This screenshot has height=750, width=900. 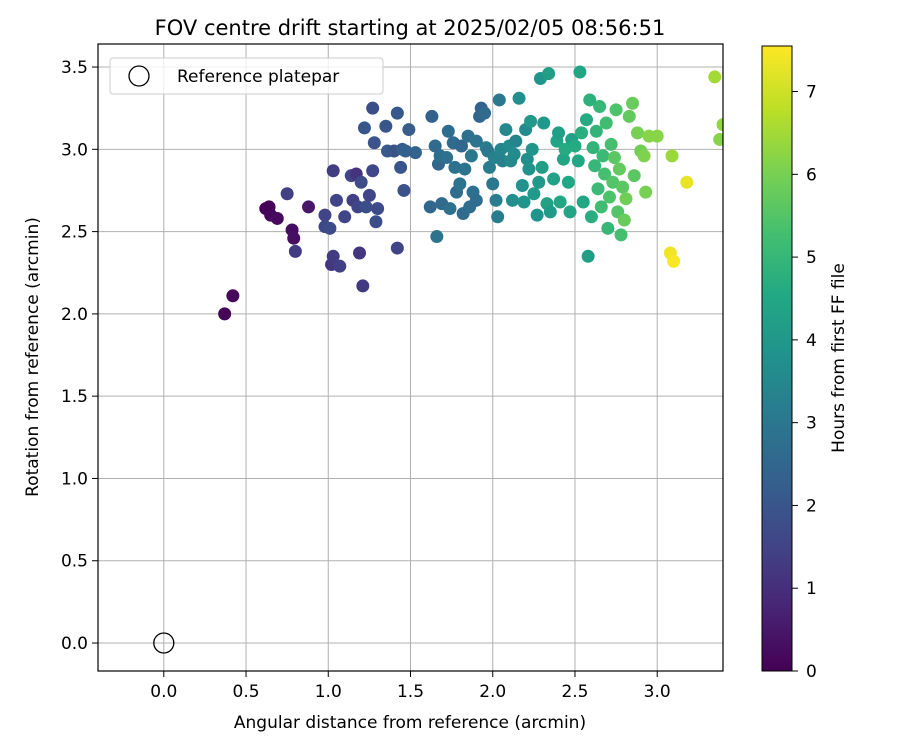 I want to click on y-tick-label: 2.0, so click(x=74, y=315).